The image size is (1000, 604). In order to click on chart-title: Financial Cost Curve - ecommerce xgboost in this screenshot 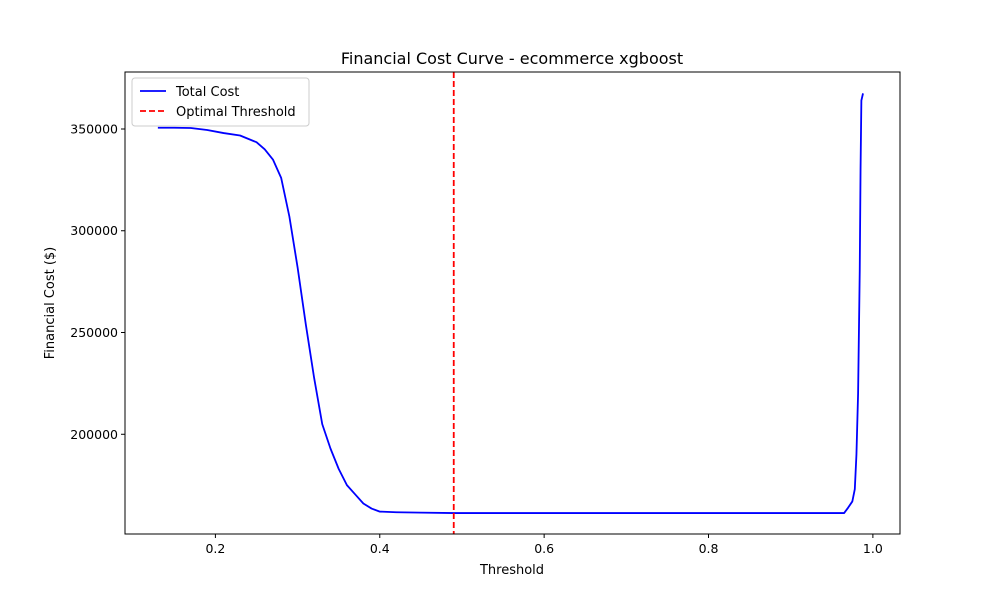, I will do `click(512, 58)`.